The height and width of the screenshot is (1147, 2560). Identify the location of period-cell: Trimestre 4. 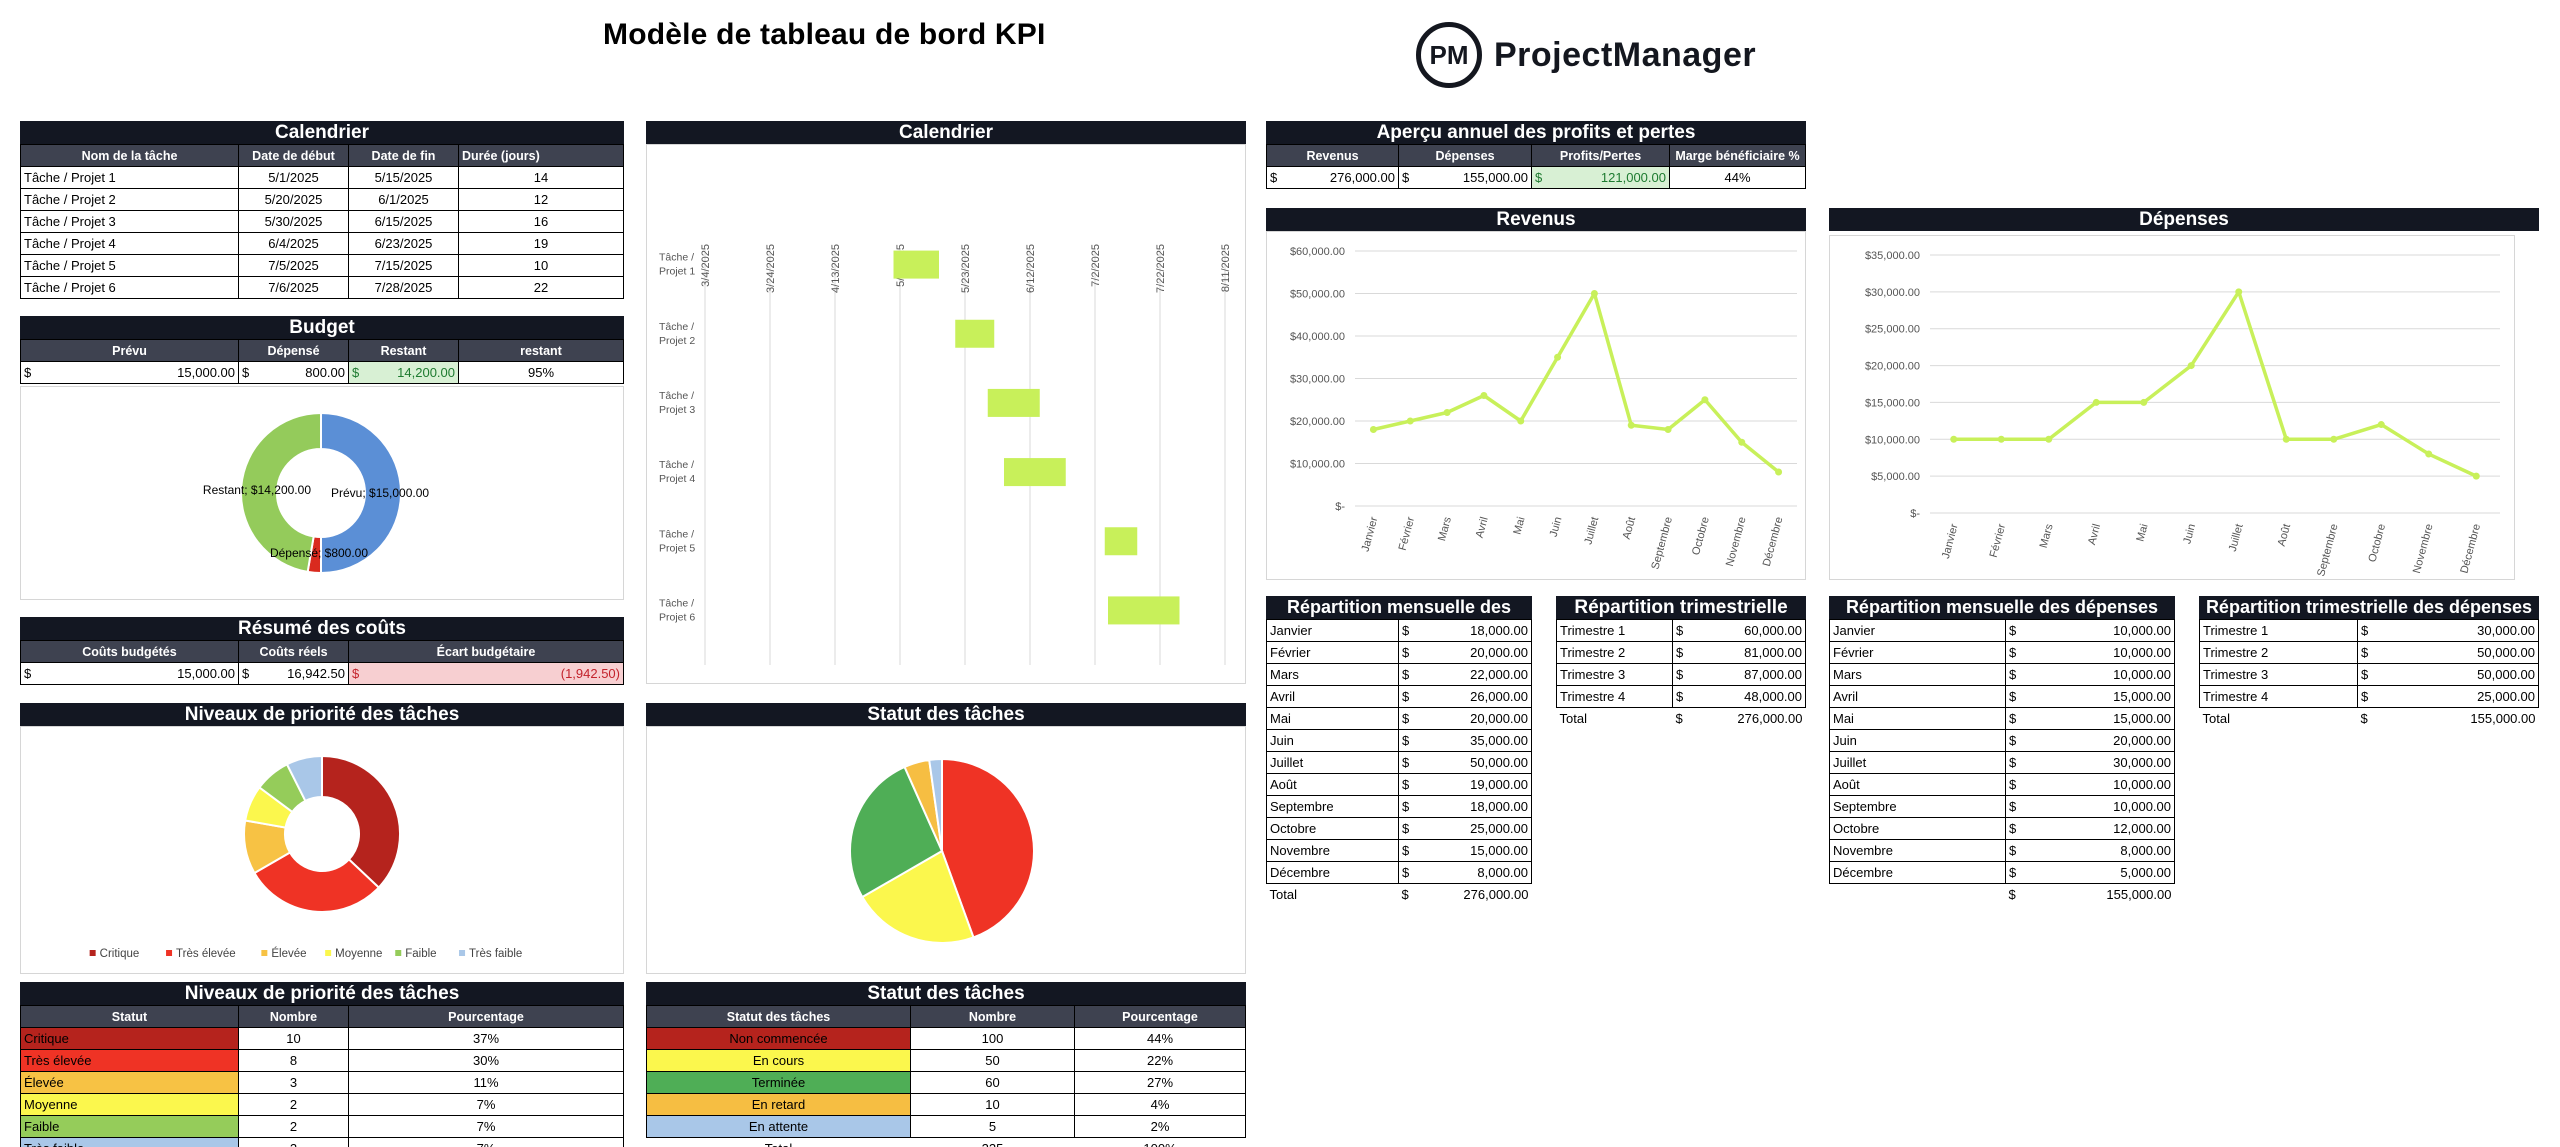
(2278, 696).